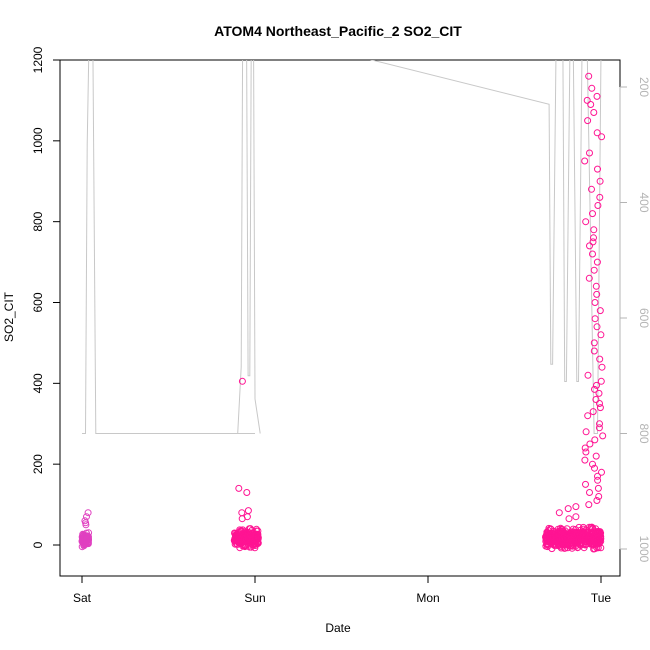  I want to click on x-tick-label: Sat, so click(82, 598).